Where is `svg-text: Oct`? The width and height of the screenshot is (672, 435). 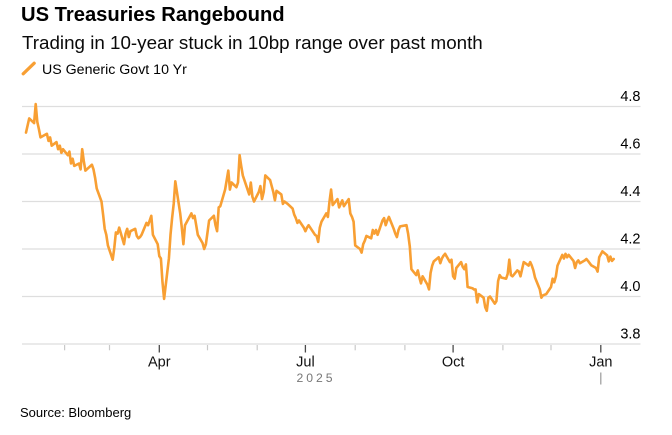 svg-text: Oct is located at coordinates (453, 363).